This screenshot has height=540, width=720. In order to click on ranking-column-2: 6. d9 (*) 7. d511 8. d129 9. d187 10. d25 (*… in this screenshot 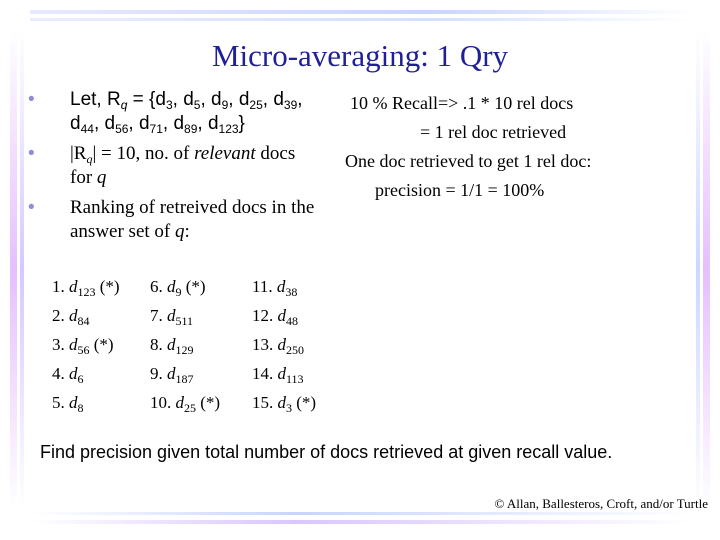, I will do `click(185, 344)`.